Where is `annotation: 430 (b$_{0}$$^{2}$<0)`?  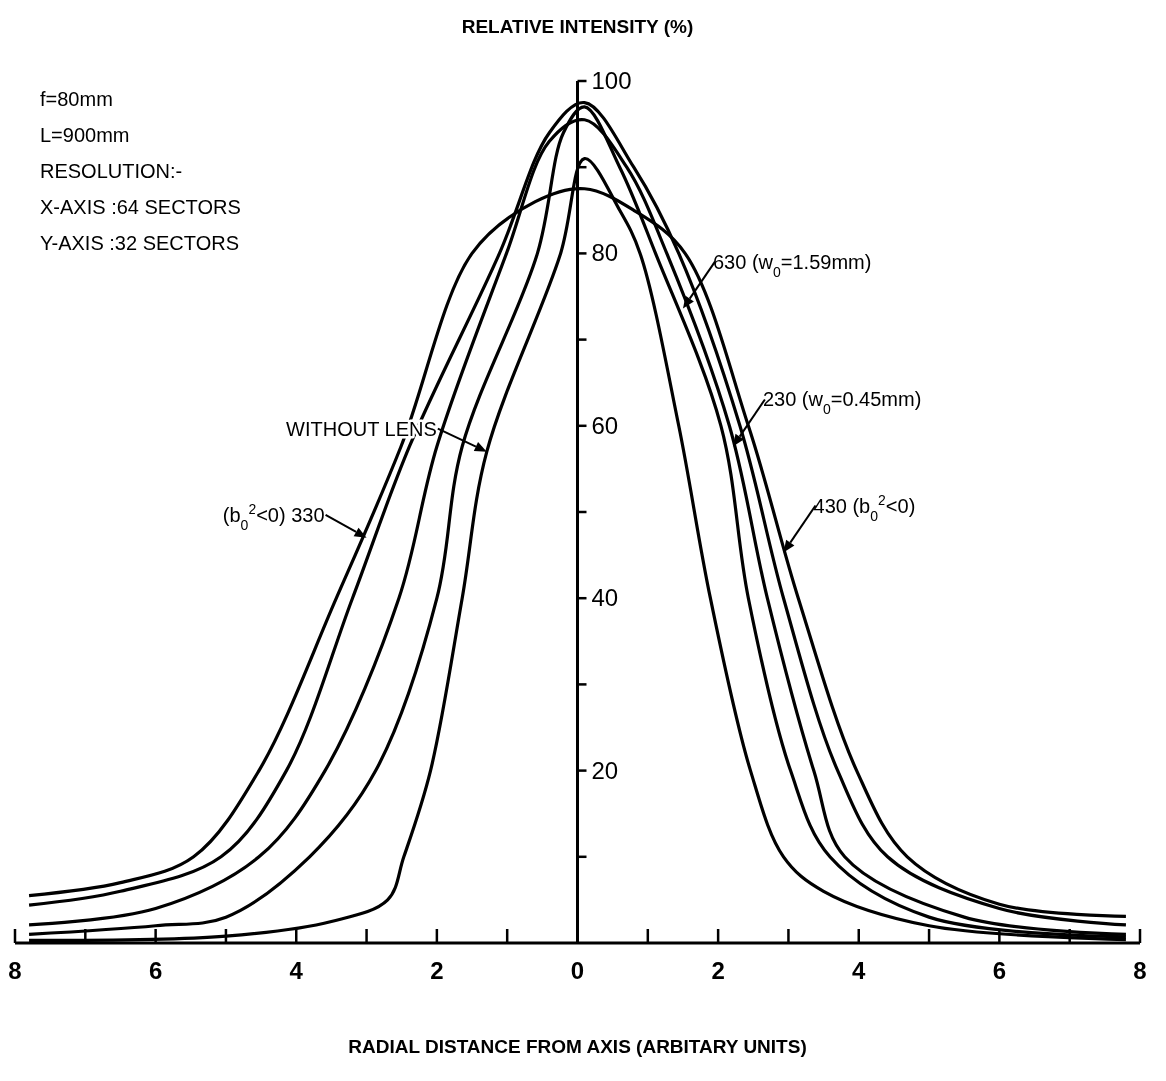 annotation: 430 (b$_{0}$$^{2}$<0) is located at coordinates (864, 507).